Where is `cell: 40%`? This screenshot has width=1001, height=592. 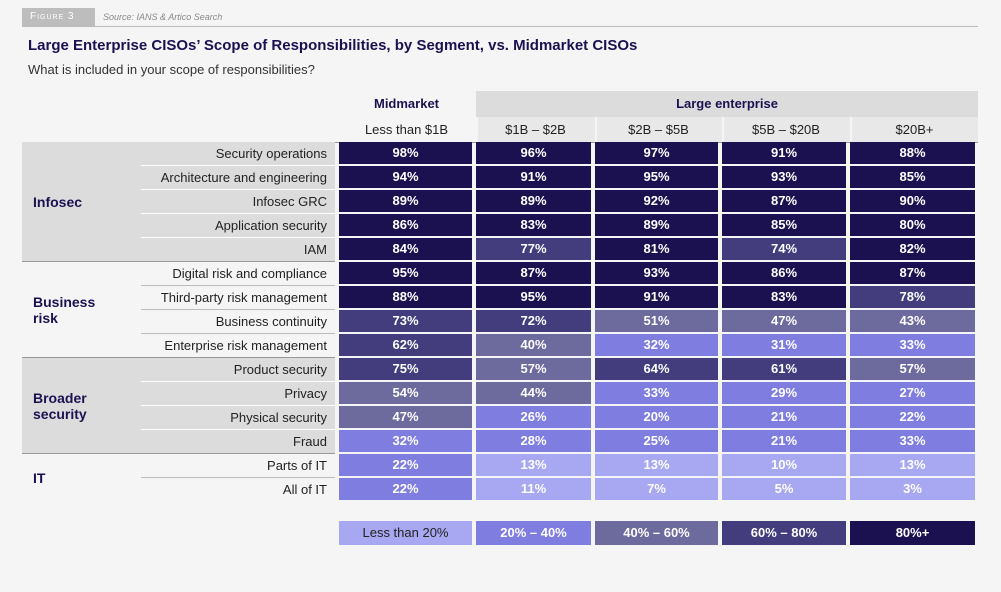
cell: 40% is located at coordinates (533, 345).